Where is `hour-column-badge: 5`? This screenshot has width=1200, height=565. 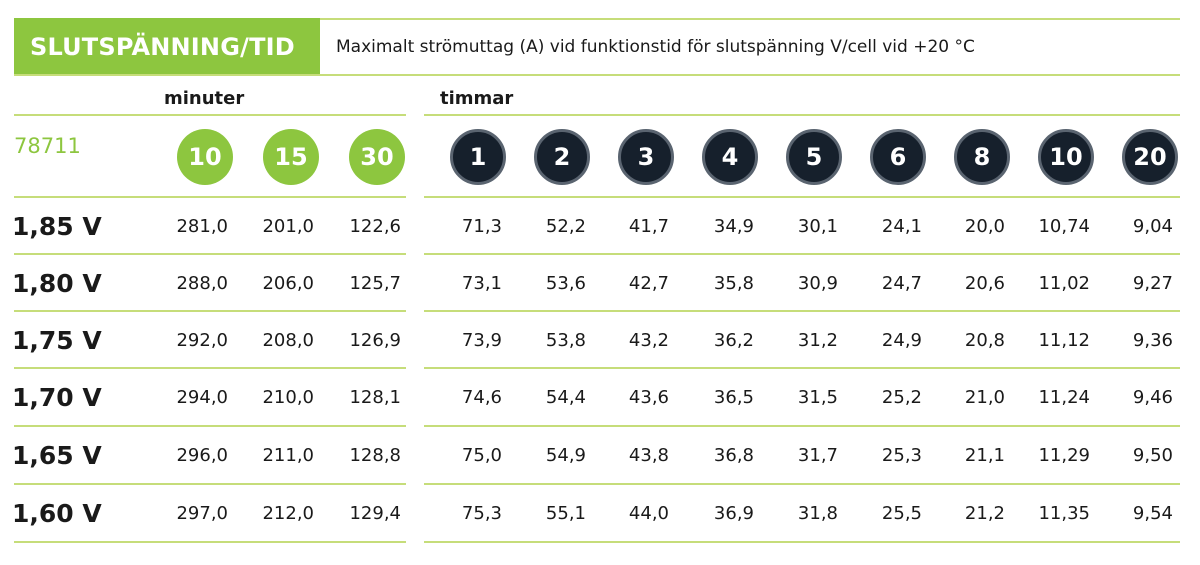
hour-column-badge: 5 is located at coordinates (814, 157).